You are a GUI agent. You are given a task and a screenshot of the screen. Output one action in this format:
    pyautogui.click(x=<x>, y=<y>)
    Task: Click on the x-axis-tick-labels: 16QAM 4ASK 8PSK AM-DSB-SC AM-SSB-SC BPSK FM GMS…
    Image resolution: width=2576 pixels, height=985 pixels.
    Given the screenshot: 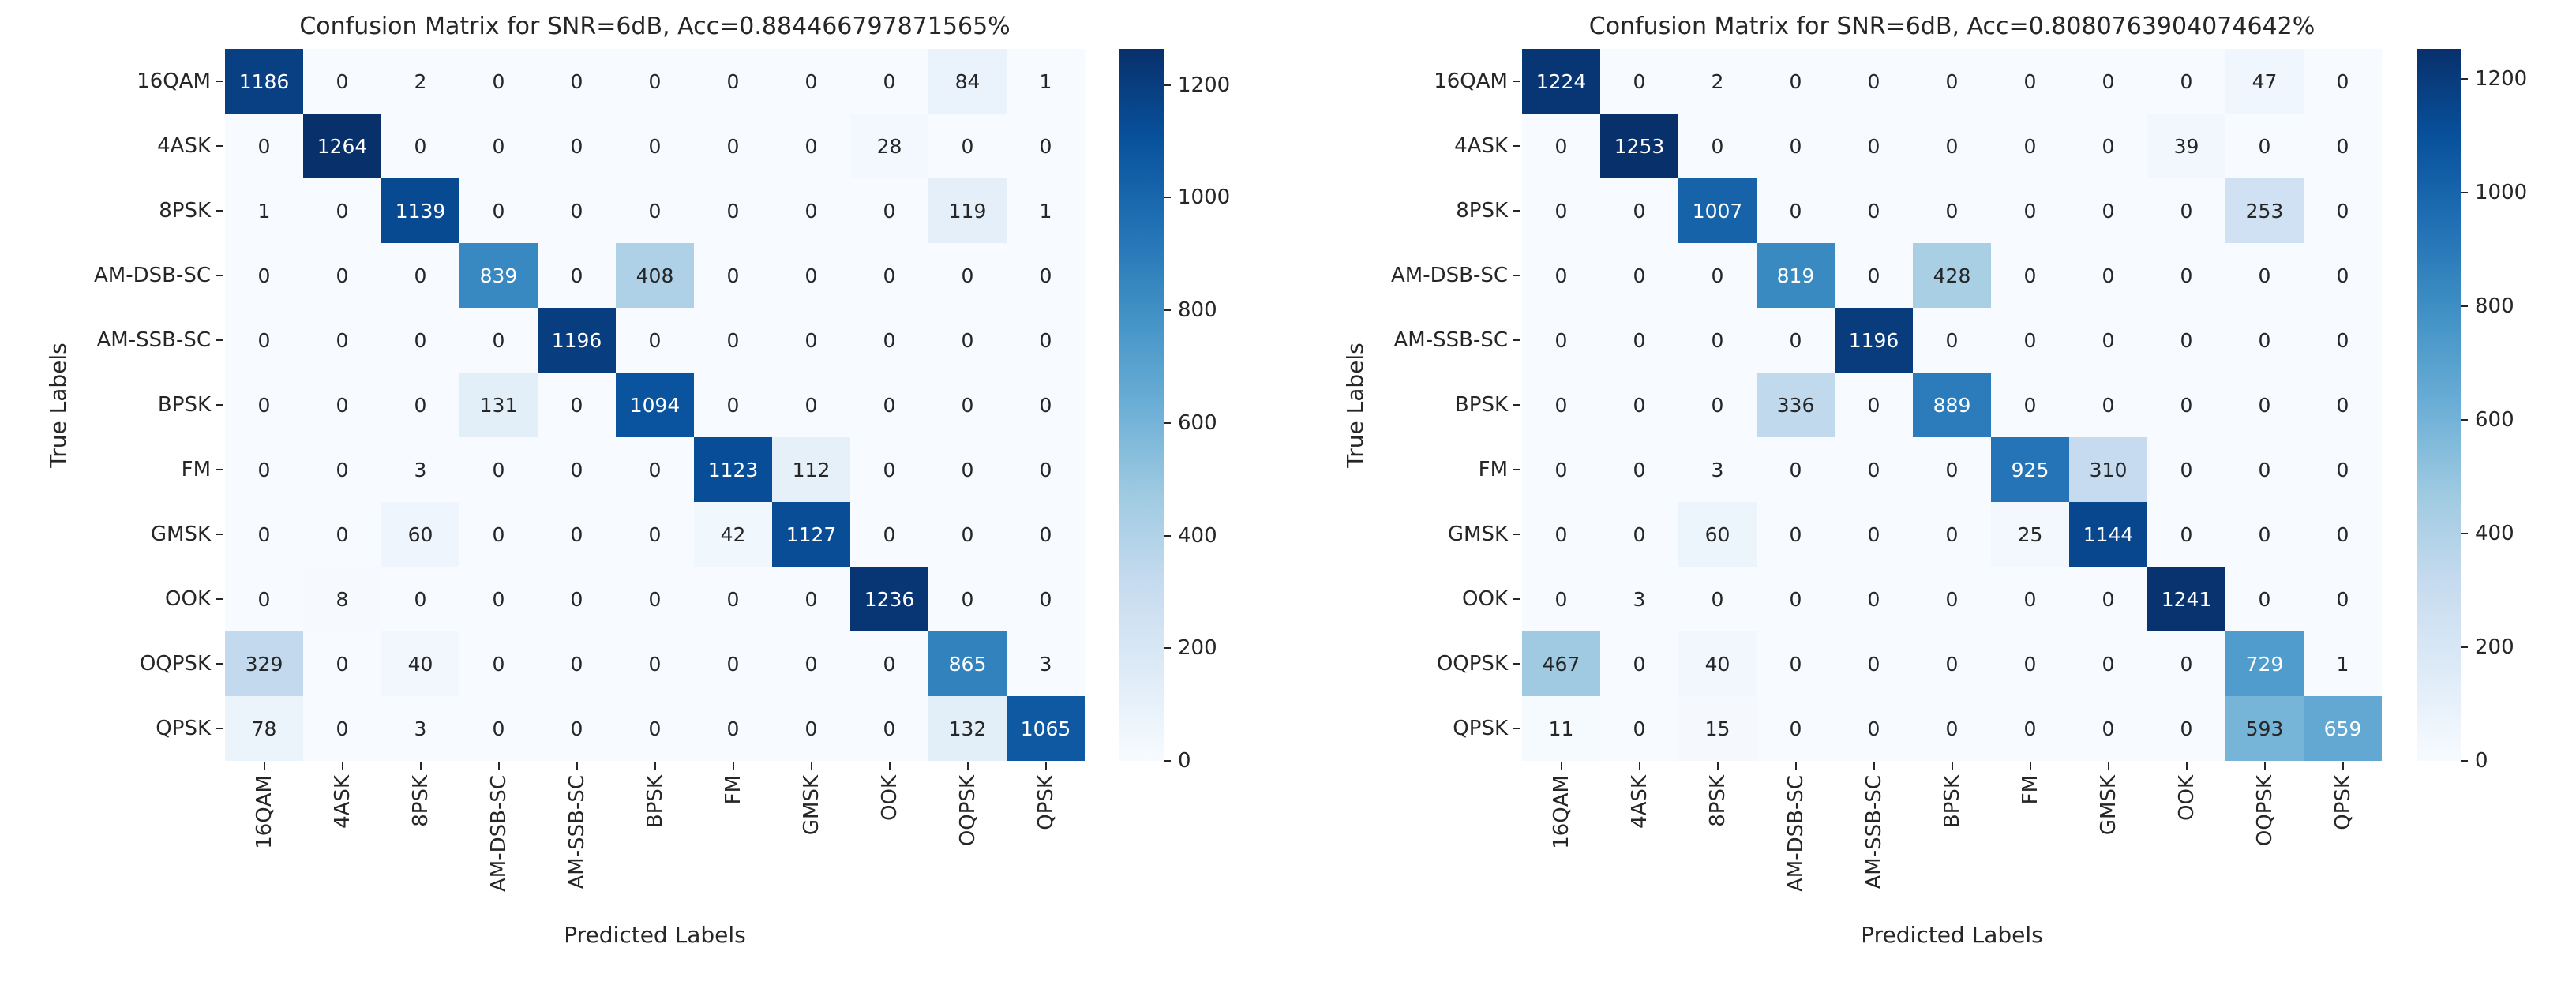 What is the action you would take?
    pyautogui.click(x=655, y=827)
    